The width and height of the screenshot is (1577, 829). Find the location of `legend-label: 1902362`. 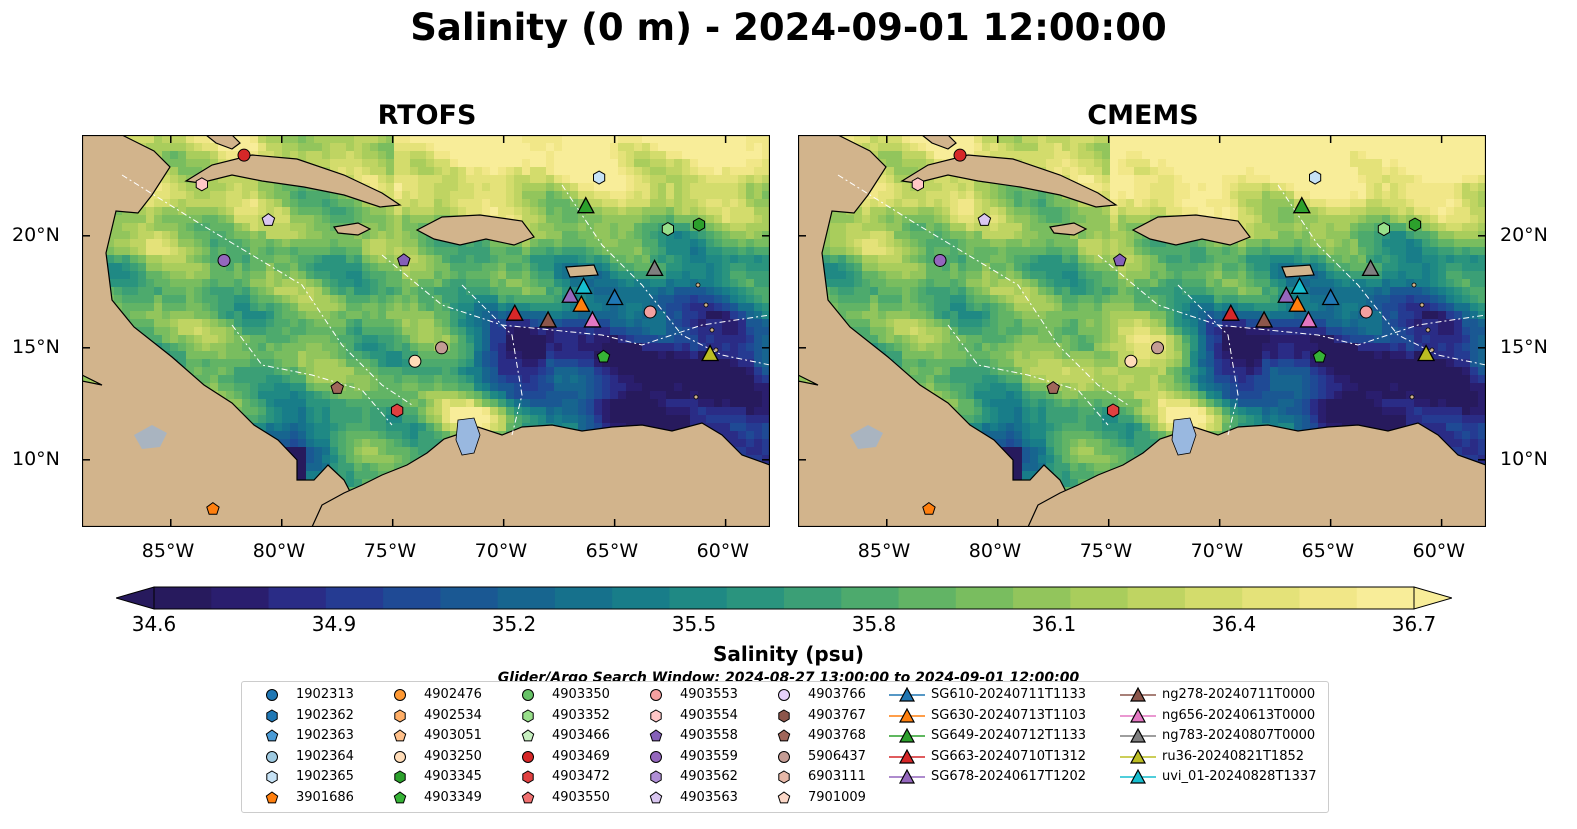

legend-label: 1902362 is located at coordinates (325, 715).